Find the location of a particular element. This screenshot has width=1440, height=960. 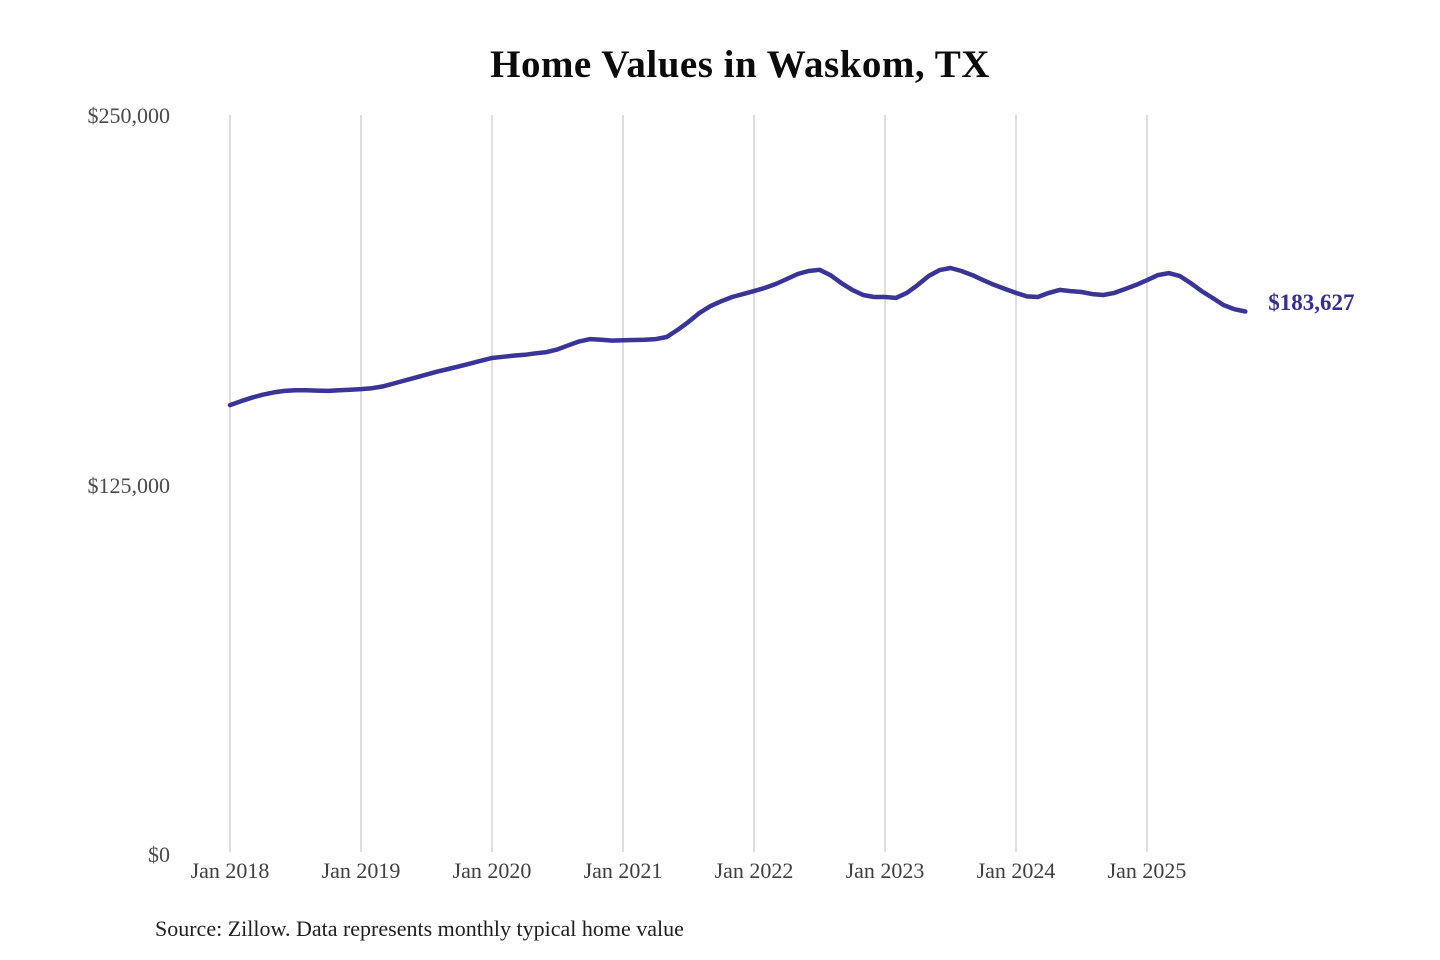

x-axis-tick-jan-2023: Jan 2023 is located at coordinates (885, 870).